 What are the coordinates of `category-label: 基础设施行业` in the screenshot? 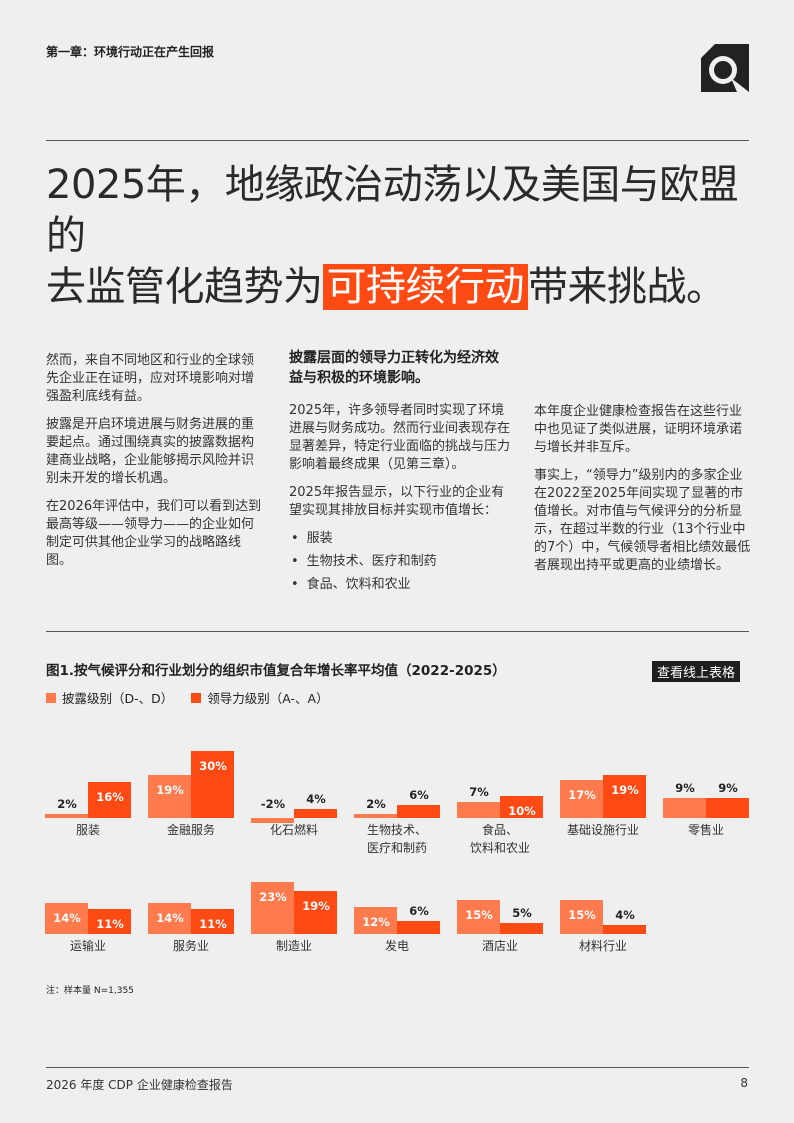 It's located at (602, 830).